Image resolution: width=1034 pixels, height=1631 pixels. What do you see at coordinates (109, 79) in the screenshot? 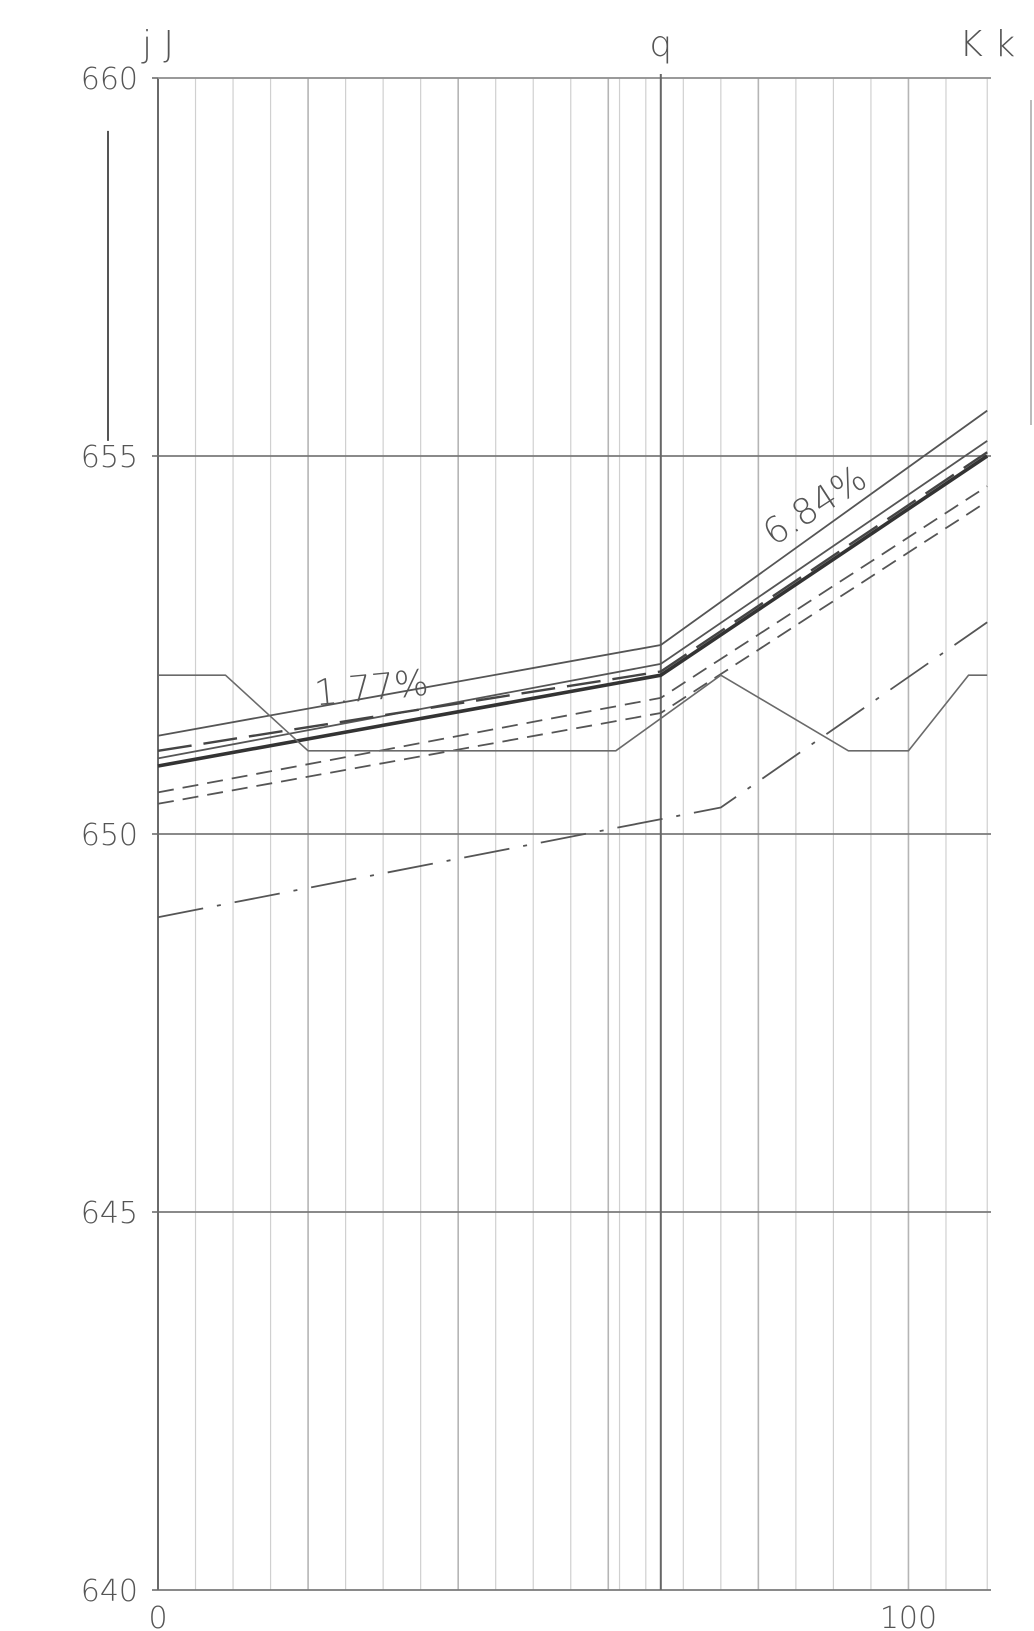
I see `y-tick-label: 660` at bounding box center [109, 79].